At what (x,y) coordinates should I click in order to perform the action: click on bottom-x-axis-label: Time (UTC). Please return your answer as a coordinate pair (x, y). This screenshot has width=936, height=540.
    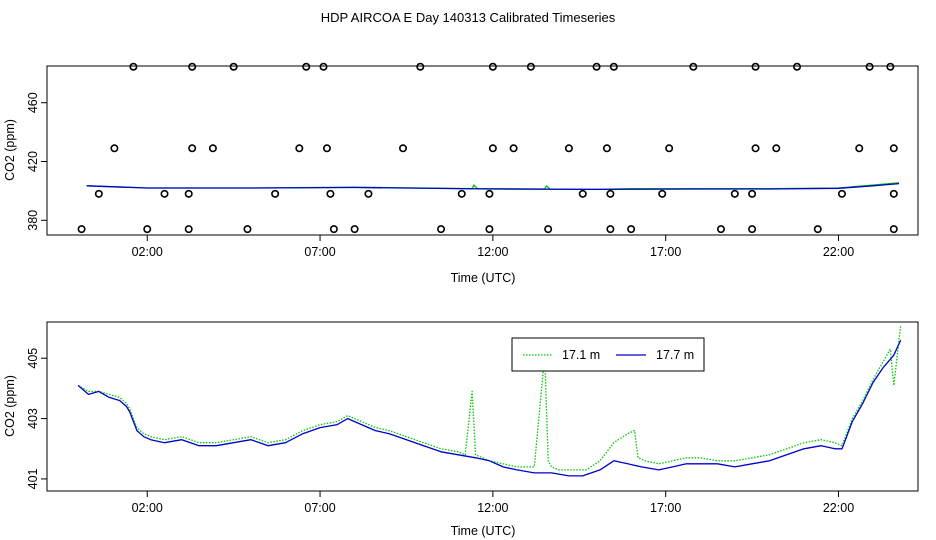
    Looking at the image, I should click on (483, 531).